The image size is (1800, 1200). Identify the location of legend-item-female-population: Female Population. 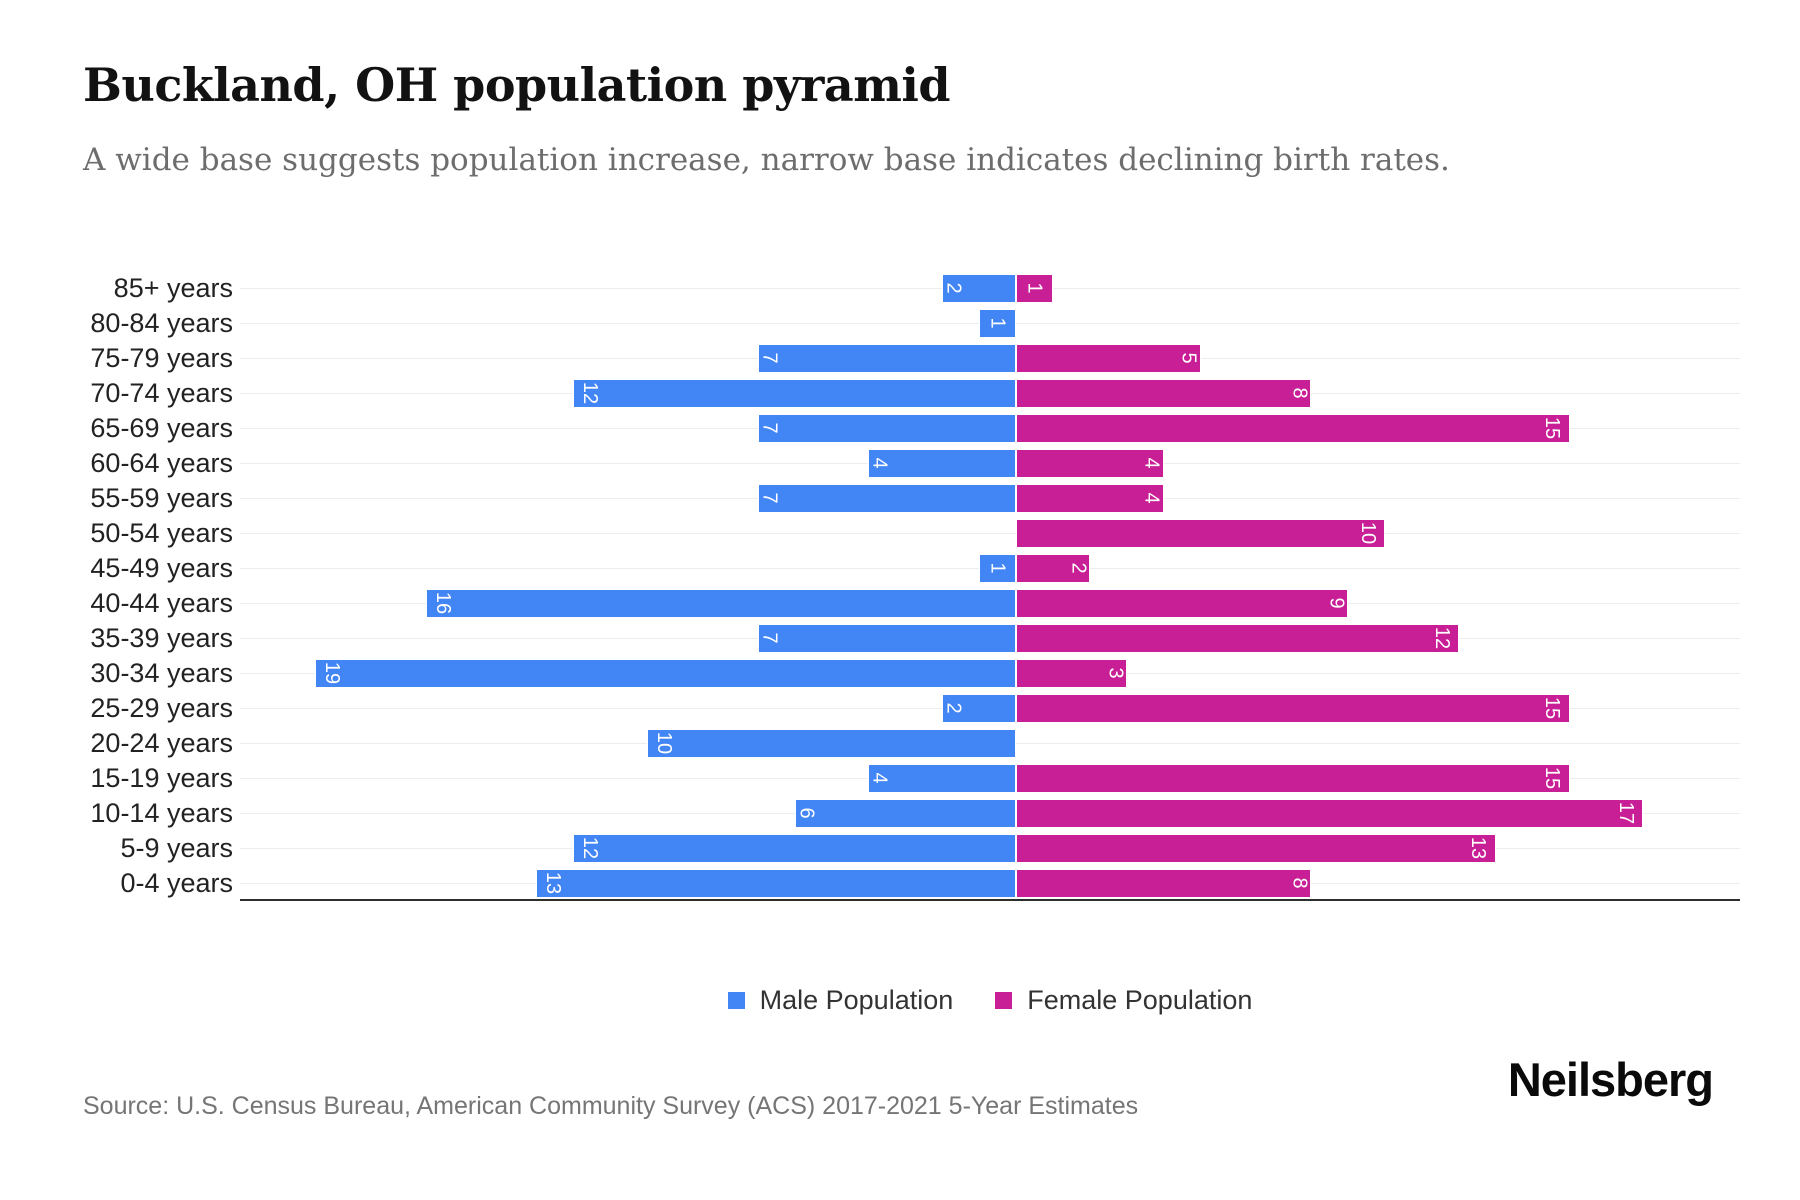
(1123, 1000).